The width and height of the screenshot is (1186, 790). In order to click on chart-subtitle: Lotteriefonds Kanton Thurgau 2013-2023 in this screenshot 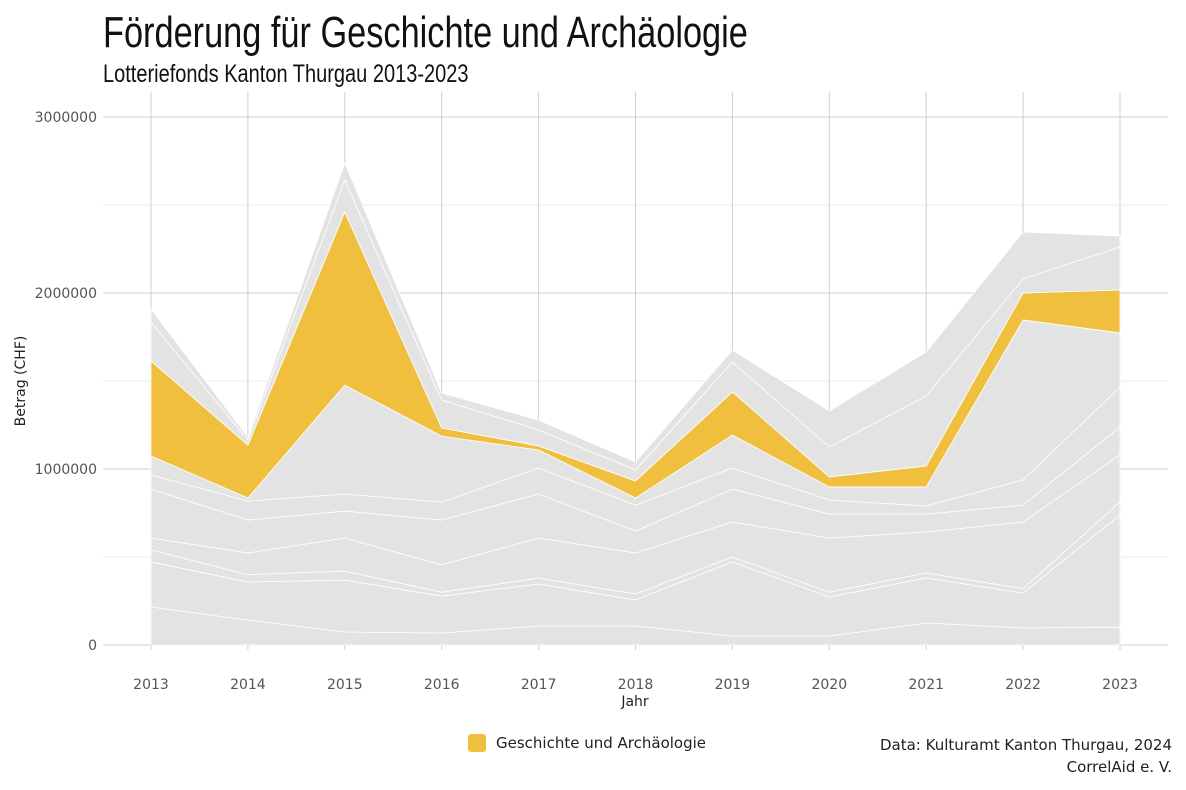, I will do `click(286, 74)`.